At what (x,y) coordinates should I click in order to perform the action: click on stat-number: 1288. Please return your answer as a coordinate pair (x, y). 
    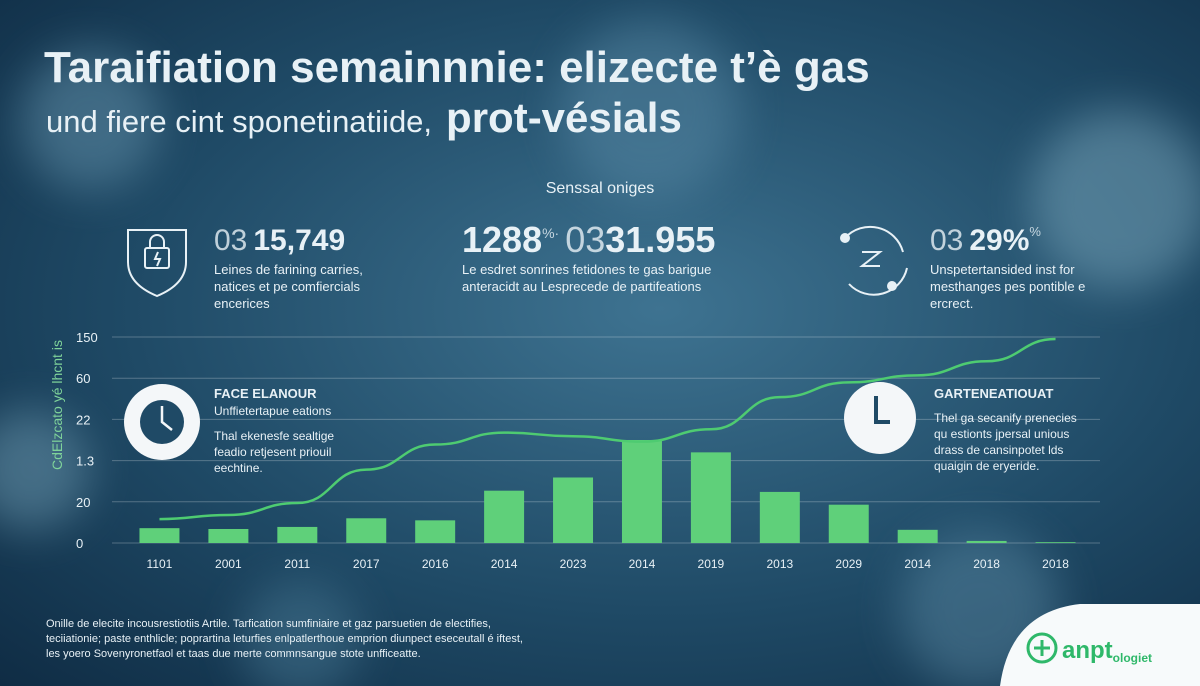
    Looking at the image, I should click on (502, 239).